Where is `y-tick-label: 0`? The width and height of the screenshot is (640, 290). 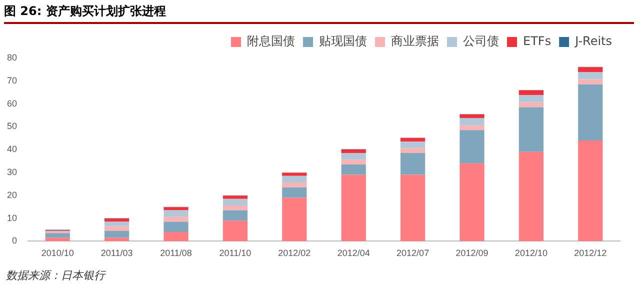
y-tick-label: 0 is located at coordinates (15, 241).